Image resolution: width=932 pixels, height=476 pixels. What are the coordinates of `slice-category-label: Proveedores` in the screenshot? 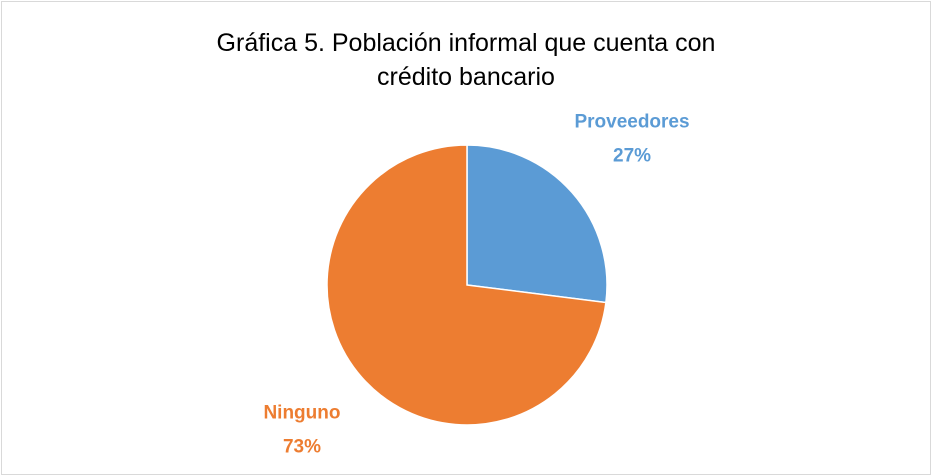 It's located at (631, 122).